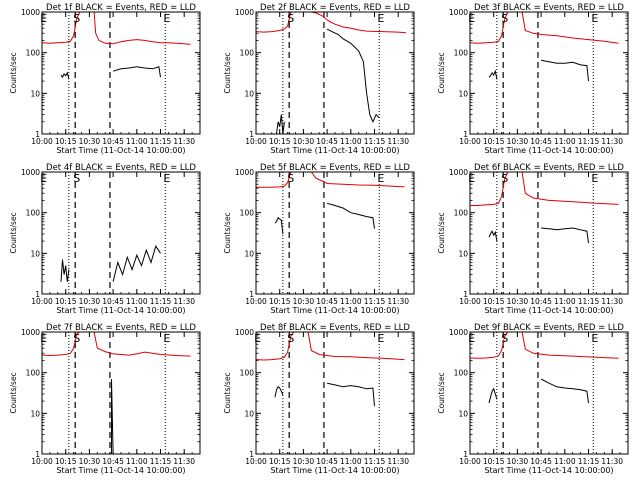 The height and width of the screenshot is (480, 640). I want to click on panel-title: Det 3f BLACK = Events, RED = LLD, so click(549, 8).